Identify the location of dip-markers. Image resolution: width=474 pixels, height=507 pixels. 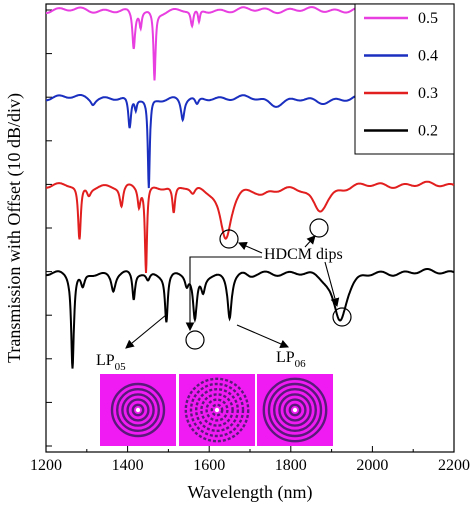
(268, 284).